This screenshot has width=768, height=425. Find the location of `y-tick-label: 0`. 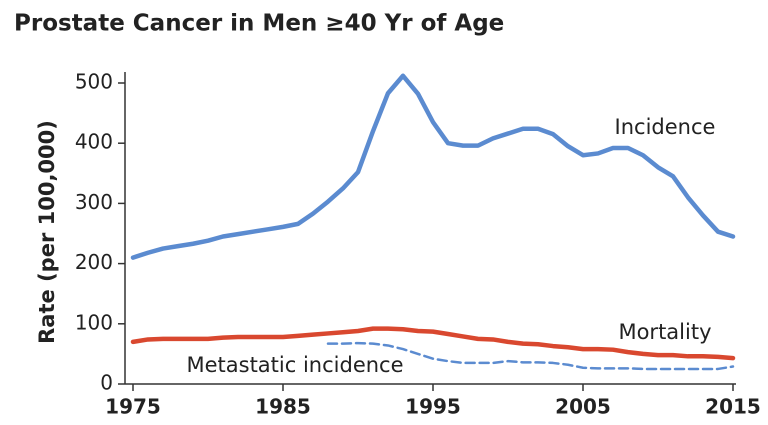

y-tick-label: 0 is located at coordinates (106, 383).